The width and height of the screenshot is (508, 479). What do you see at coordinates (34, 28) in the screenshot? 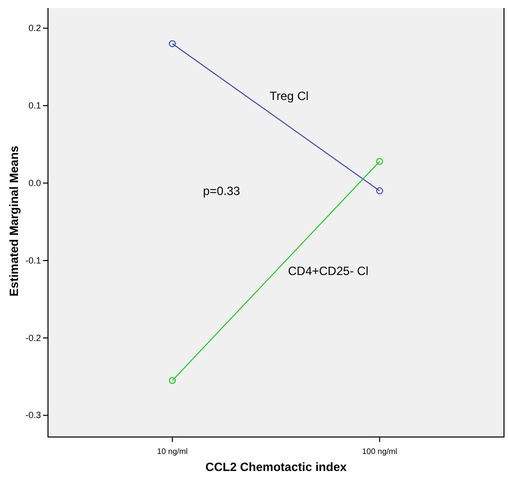
I see `y-tick-label: 0.2` at bounding box center [34, 28].